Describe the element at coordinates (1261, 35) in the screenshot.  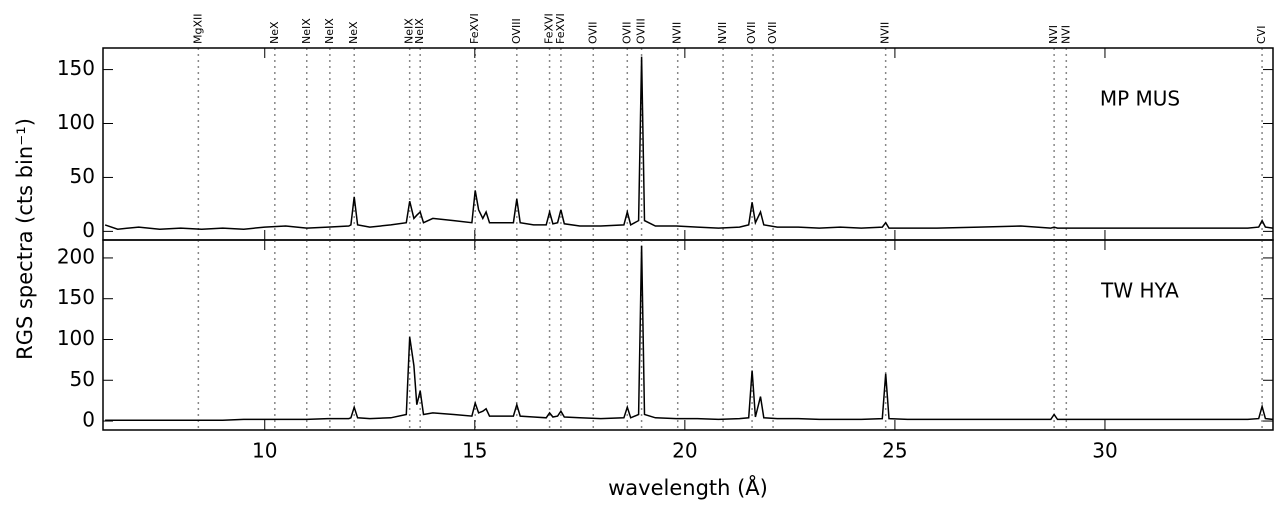
I see `line-label: CVI` at that location.